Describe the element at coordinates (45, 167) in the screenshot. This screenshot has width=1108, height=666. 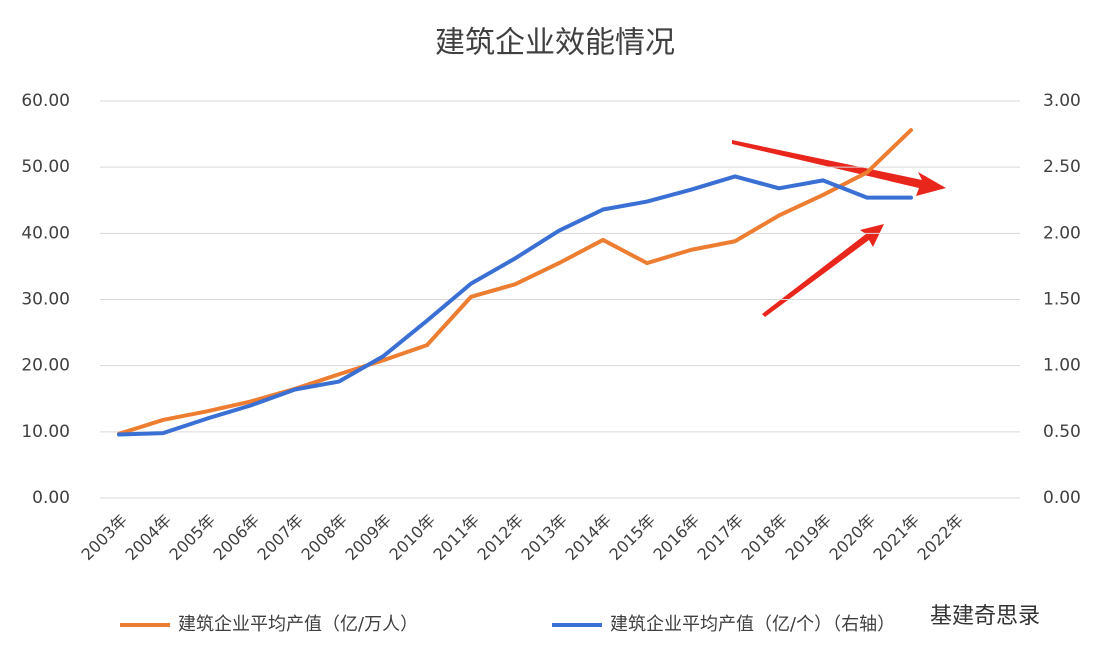
I see `y-tick-label: 50.00` at that location.